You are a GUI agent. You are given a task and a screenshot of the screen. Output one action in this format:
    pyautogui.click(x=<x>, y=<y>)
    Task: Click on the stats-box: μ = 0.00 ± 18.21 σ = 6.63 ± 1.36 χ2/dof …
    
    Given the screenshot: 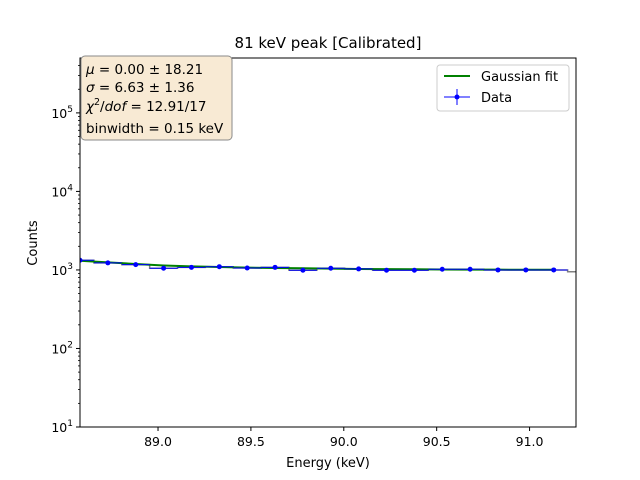 What is the action you would take?
    pyautogui.click(x=156, y=98)
    